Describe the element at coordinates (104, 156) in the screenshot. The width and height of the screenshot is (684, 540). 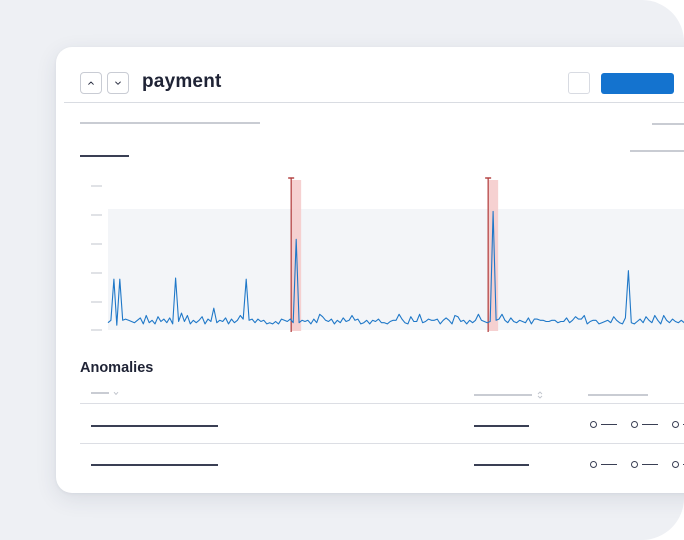
I see `chart-tab-placeholder` at that location.